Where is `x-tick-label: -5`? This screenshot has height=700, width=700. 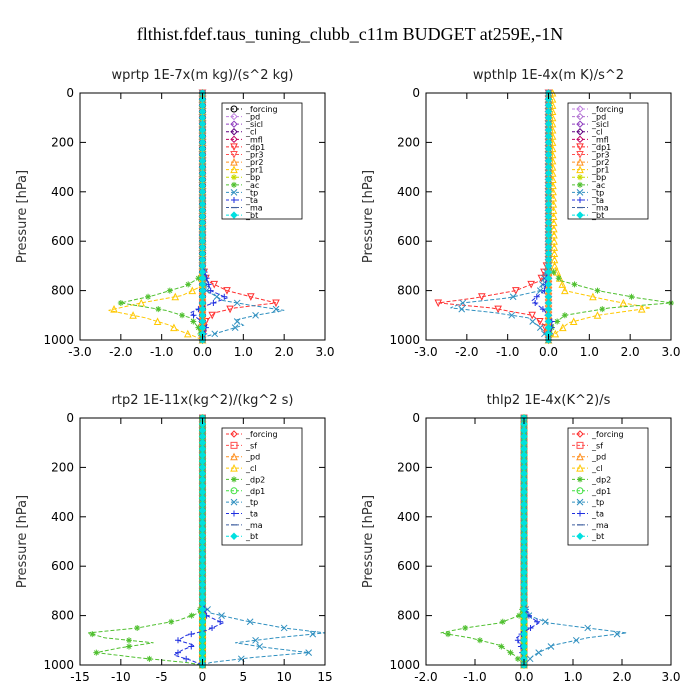 x-tick-label: -5 is located at coordinates (162, 677).